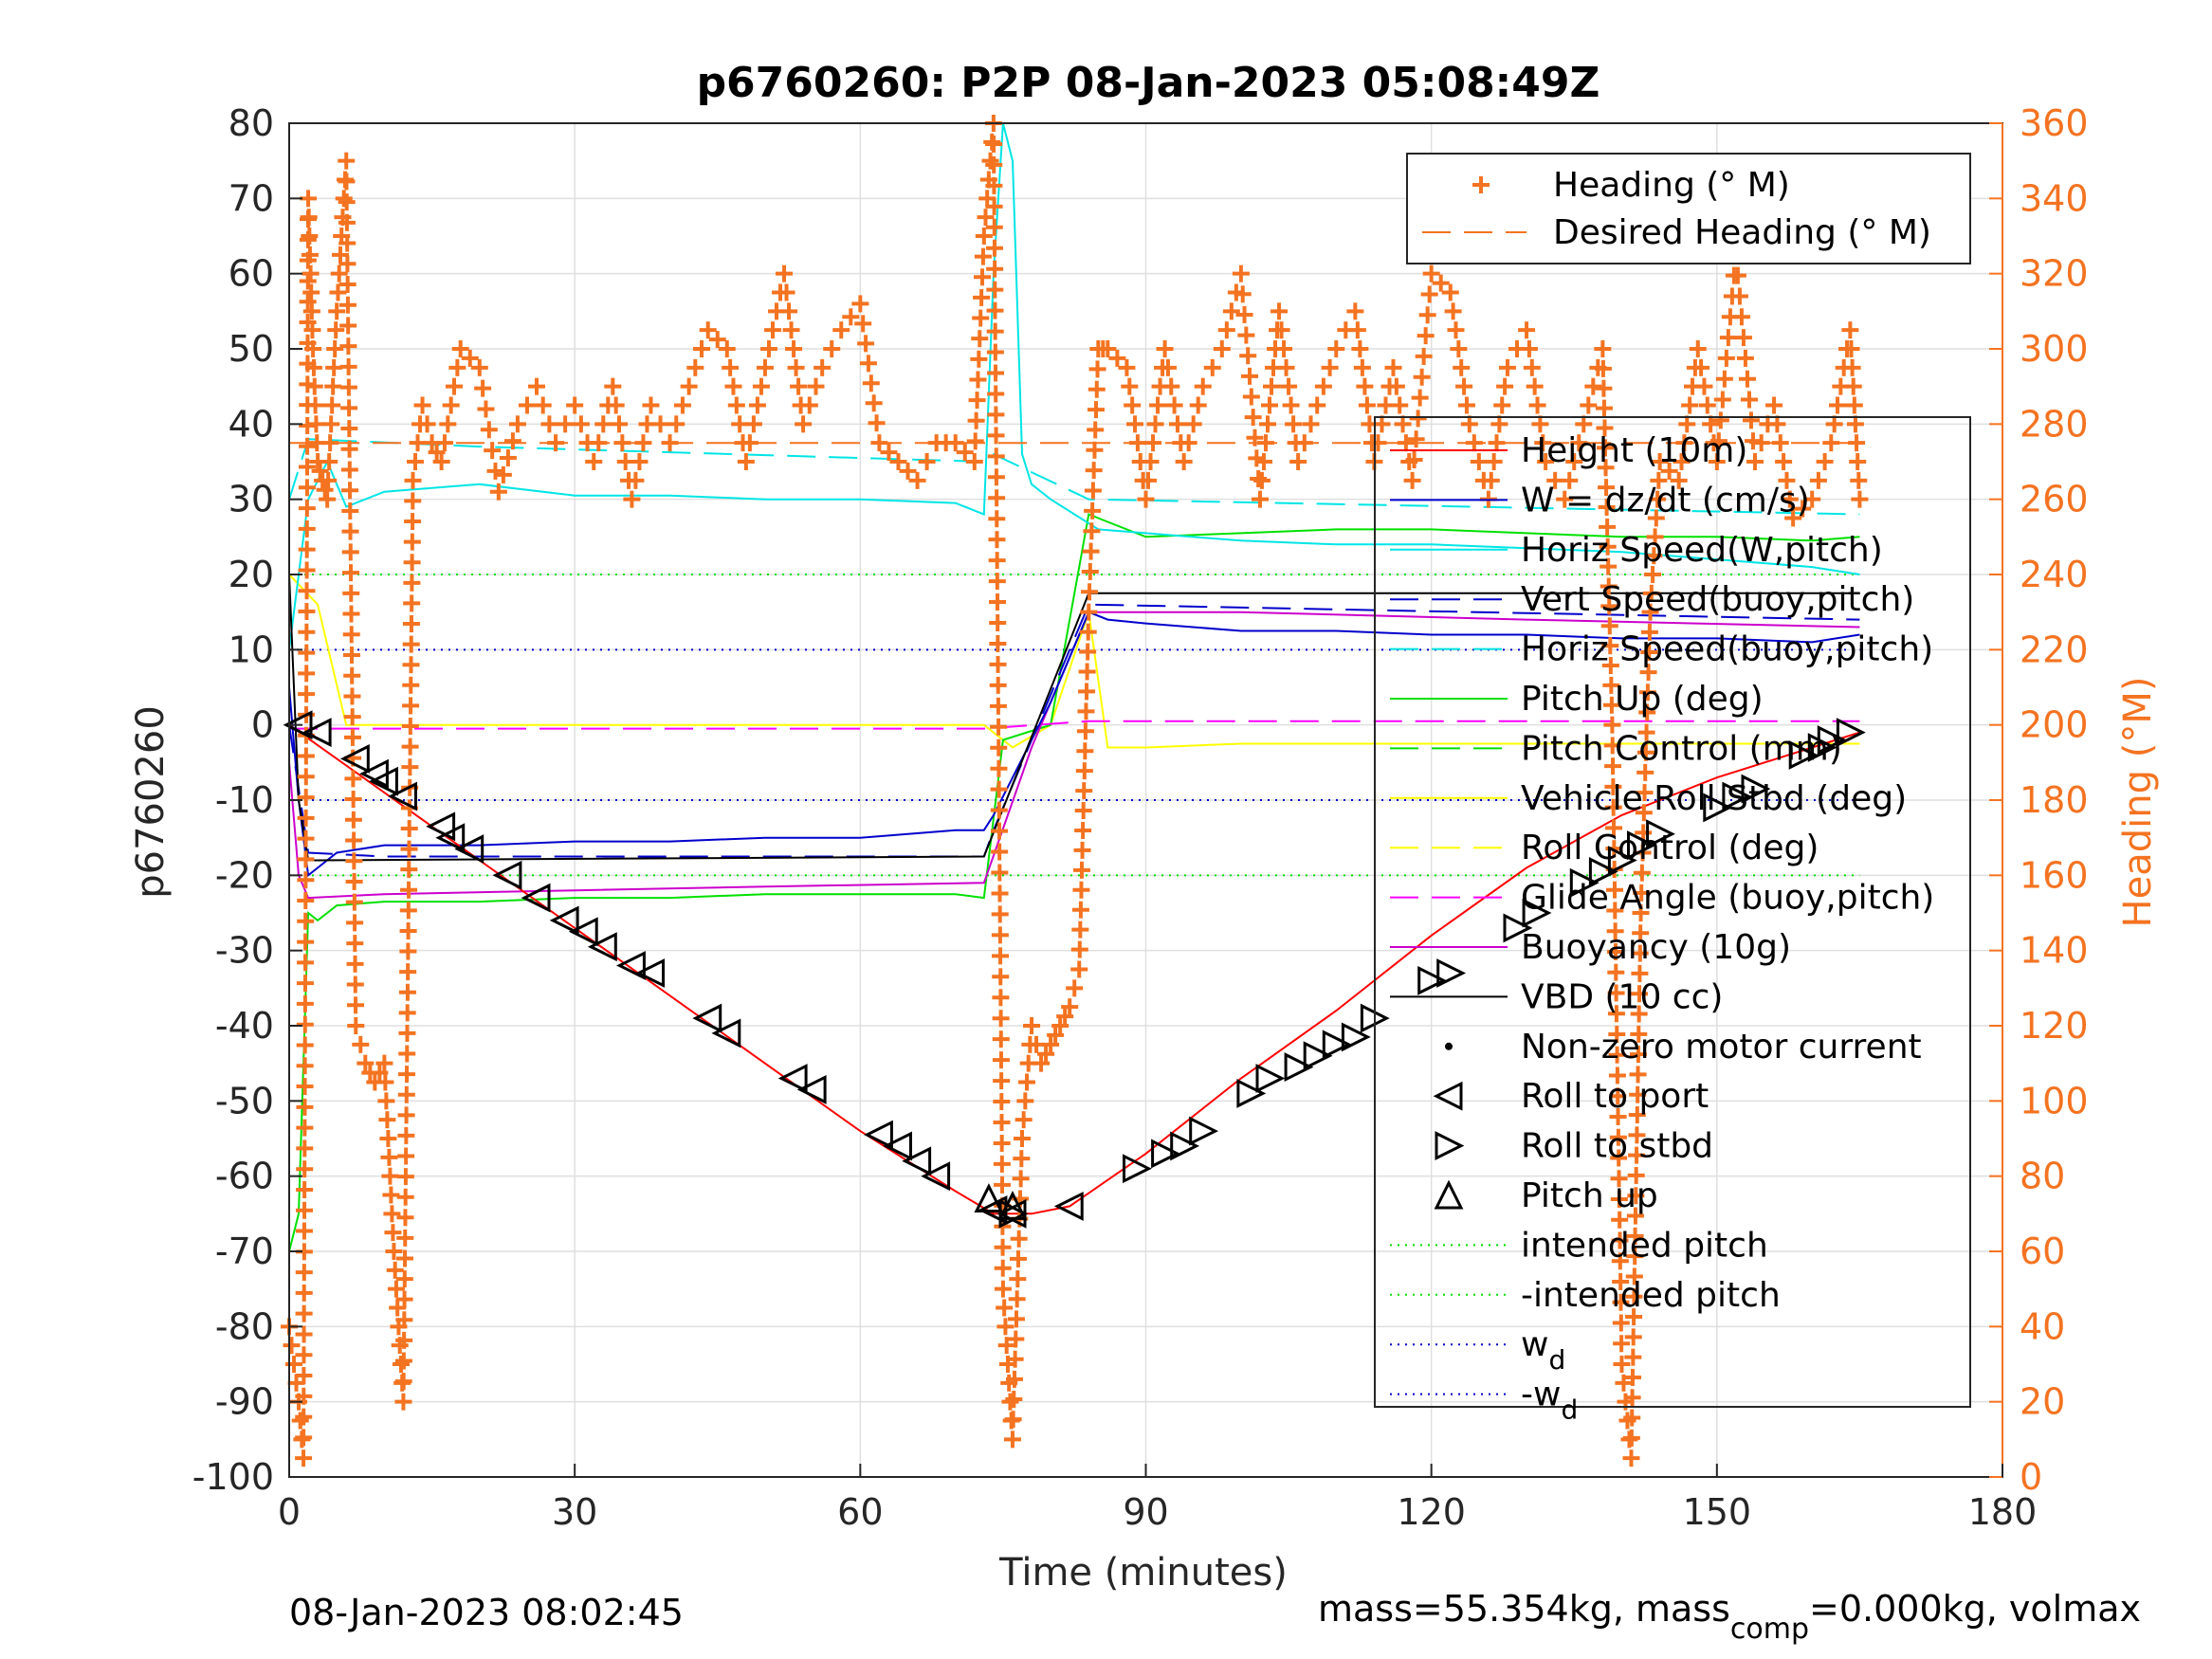 The image size is (2212, 1659). What do you see at coordinates (2054, 649) in the screenshot?
I see `y-right-tick-label: 220` at bounding box center [2054, 649].